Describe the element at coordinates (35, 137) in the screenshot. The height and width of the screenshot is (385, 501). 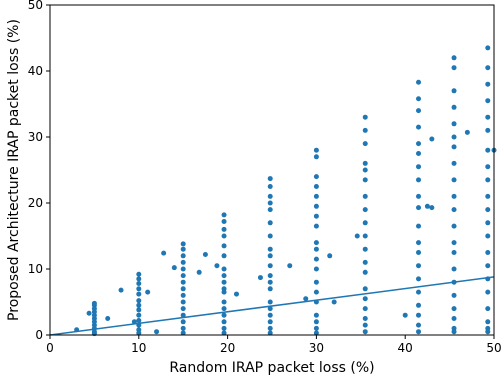
I see `y-tick-label: 30` at that location.